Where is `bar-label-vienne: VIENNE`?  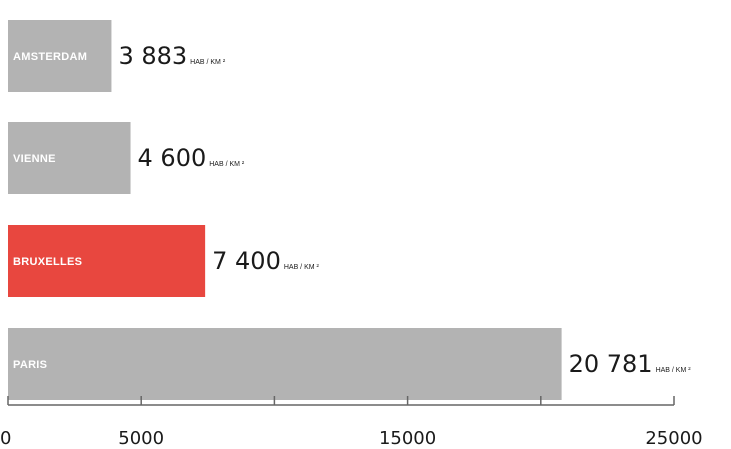
bar-label-vienne: VIENNE is located at coordinates (34, 159).